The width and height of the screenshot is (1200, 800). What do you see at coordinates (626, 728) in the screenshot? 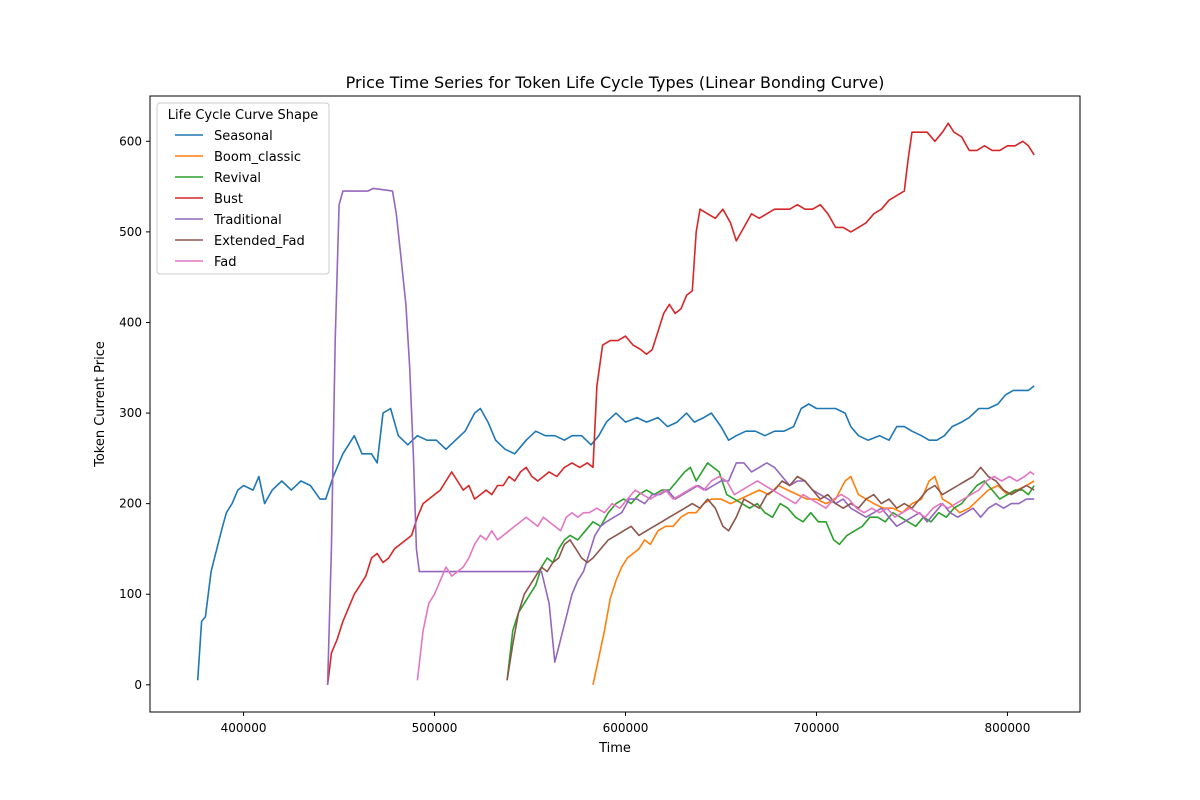
I see `x-tick-label: 600000` at bounding box center [626, 728].